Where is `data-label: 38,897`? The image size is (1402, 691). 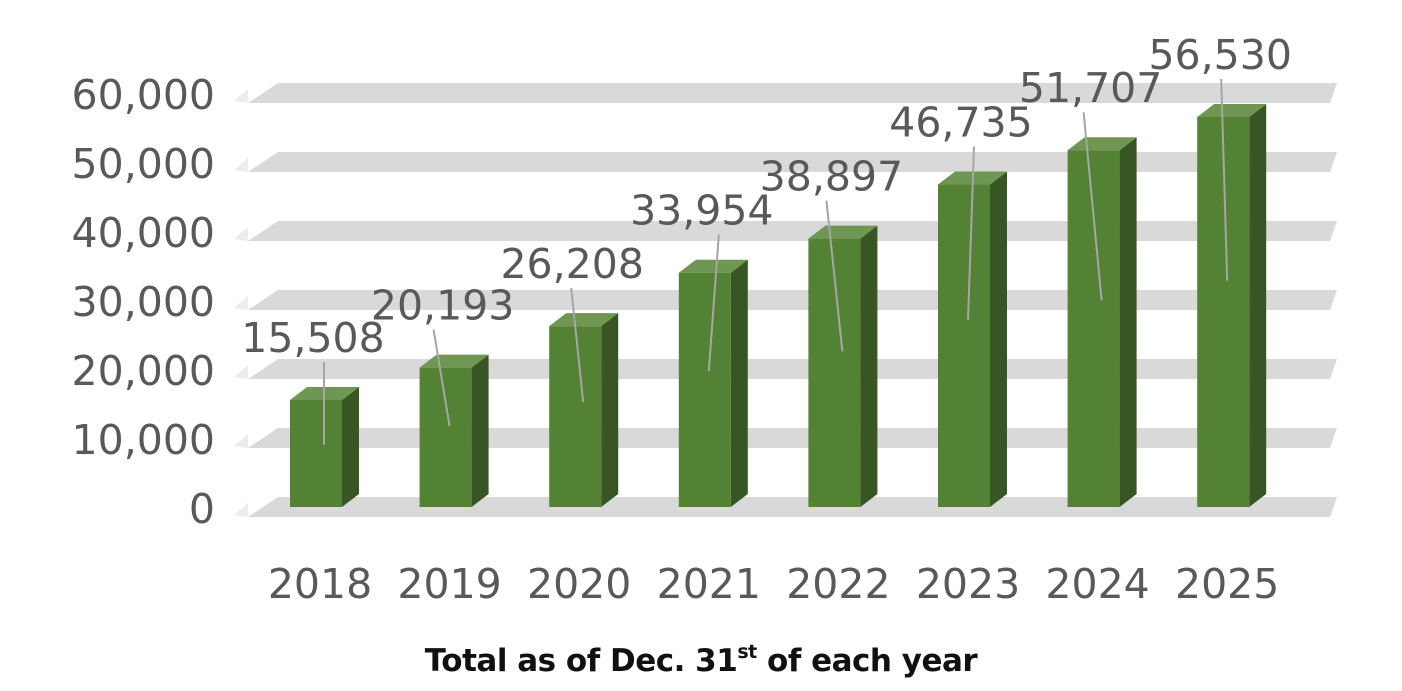
data-label: 38,897 is located at coordinates (831, 177).